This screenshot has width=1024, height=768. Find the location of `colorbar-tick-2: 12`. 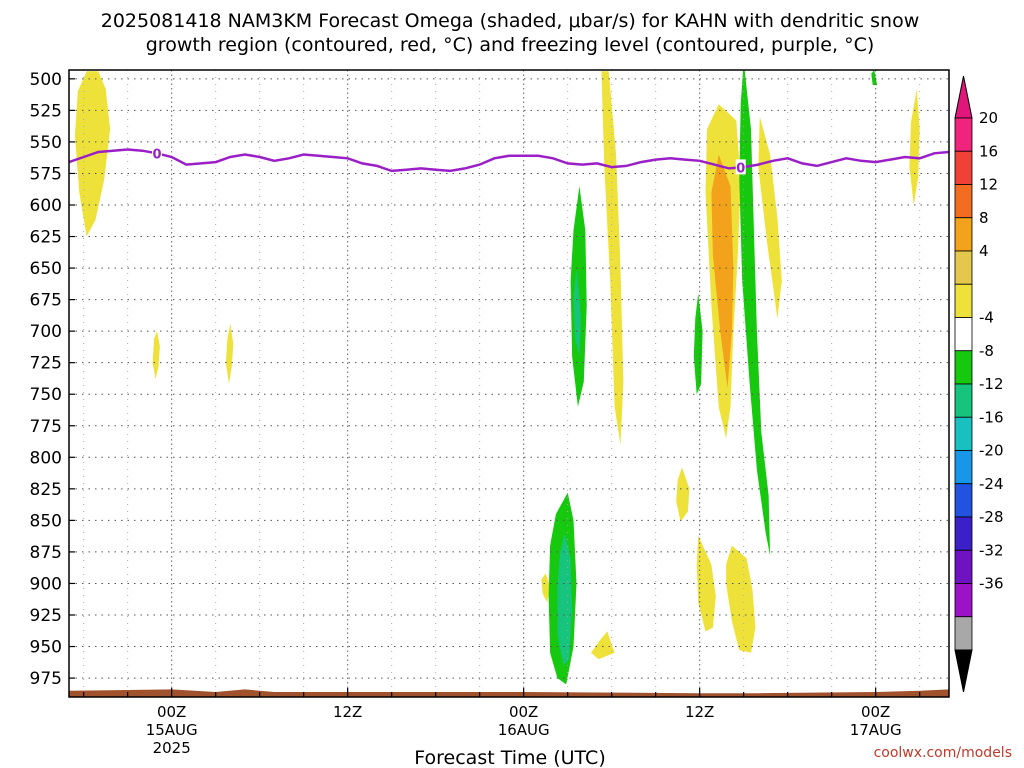

colorbar-tick-2: 12 is located at coordinates (988, 185).